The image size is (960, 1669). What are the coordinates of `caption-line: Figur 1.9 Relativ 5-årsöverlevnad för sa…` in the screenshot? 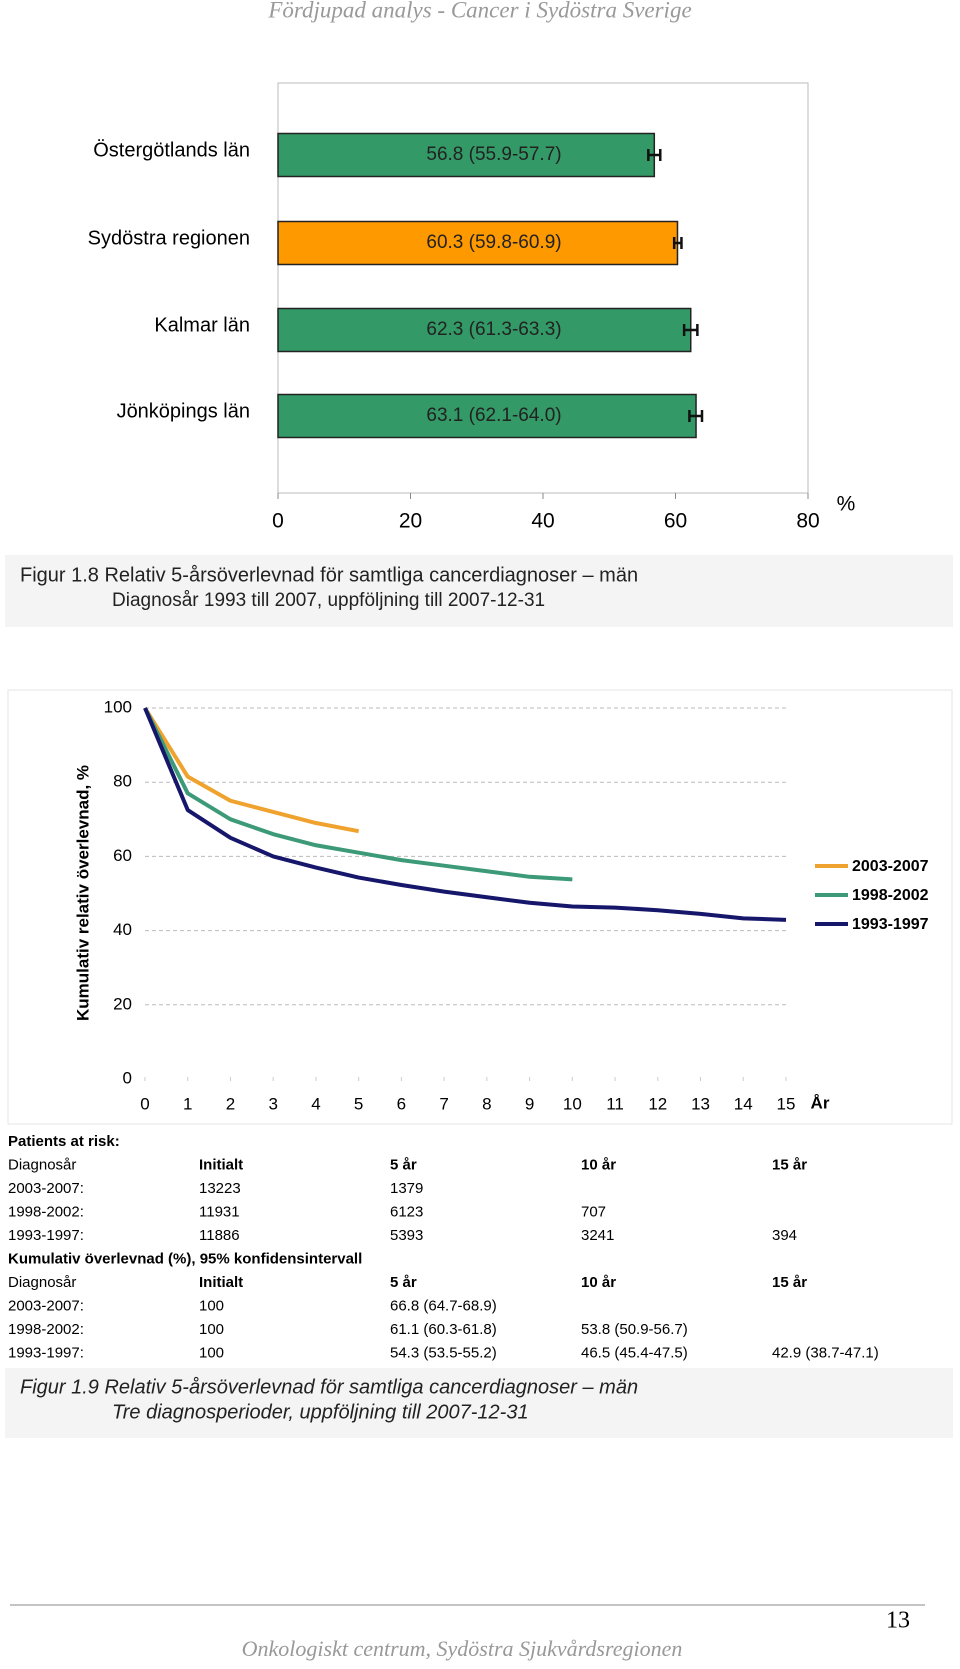 It's located at (329, 1387).